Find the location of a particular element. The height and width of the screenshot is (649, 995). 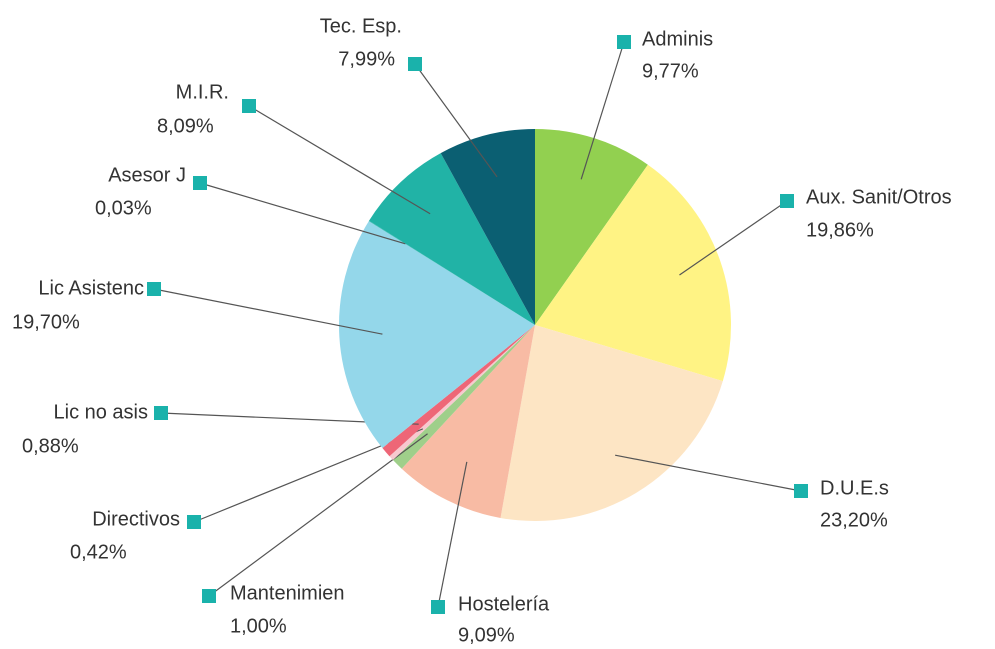

slice-label: Asesor J is located at coordinates (147, 175).